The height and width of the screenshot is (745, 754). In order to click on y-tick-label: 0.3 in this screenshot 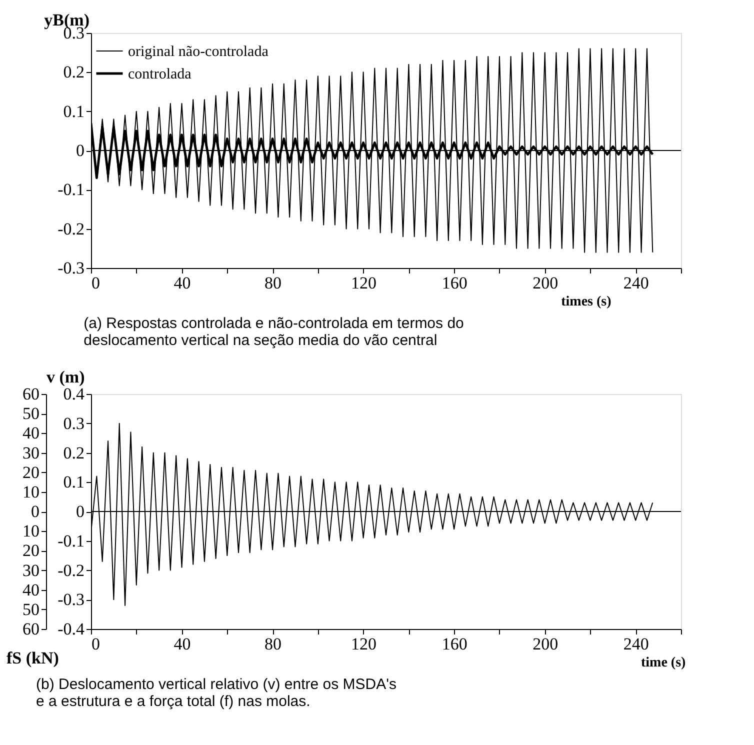, I will do `click(73, 423)`.